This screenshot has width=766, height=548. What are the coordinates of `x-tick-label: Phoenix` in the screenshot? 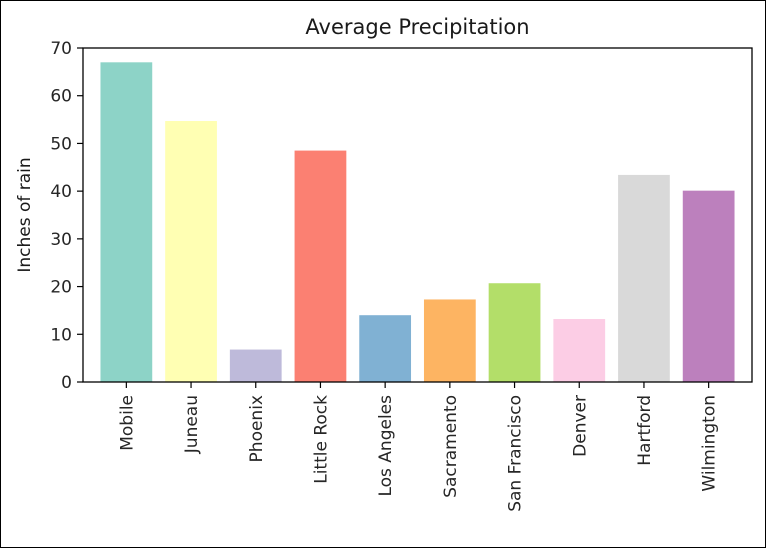 It's located at (257, 428).